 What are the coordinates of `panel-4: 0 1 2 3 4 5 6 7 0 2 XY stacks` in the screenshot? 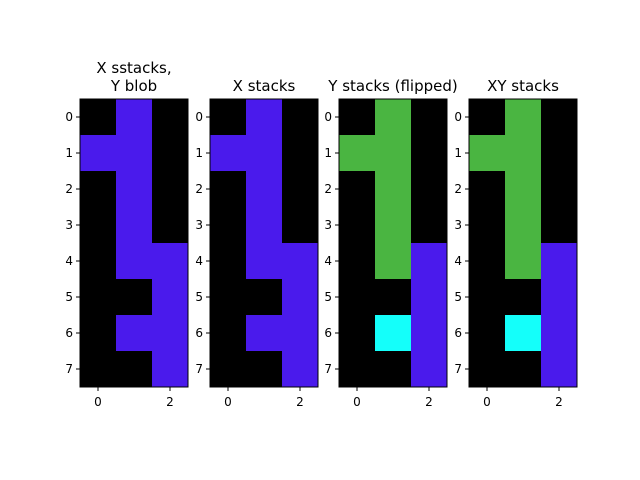 It's located at (516, 243).